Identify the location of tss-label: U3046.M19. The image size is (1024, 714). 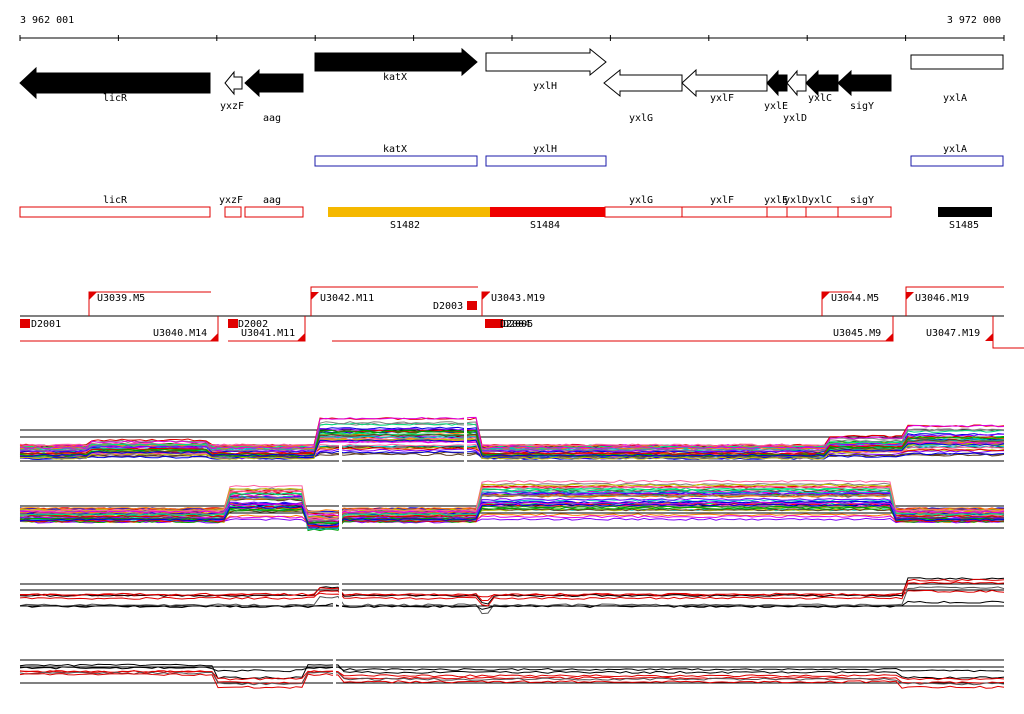
(942, 298).